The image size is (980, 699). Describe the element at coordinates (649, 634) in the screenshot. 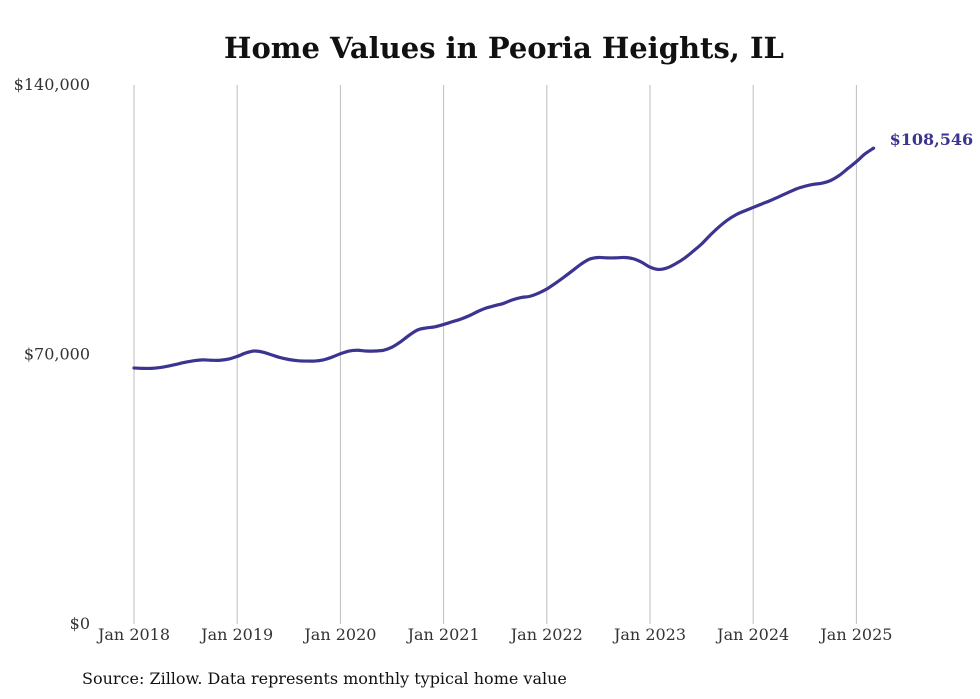

I see `x-tick-label: Jan 2023` at that location.